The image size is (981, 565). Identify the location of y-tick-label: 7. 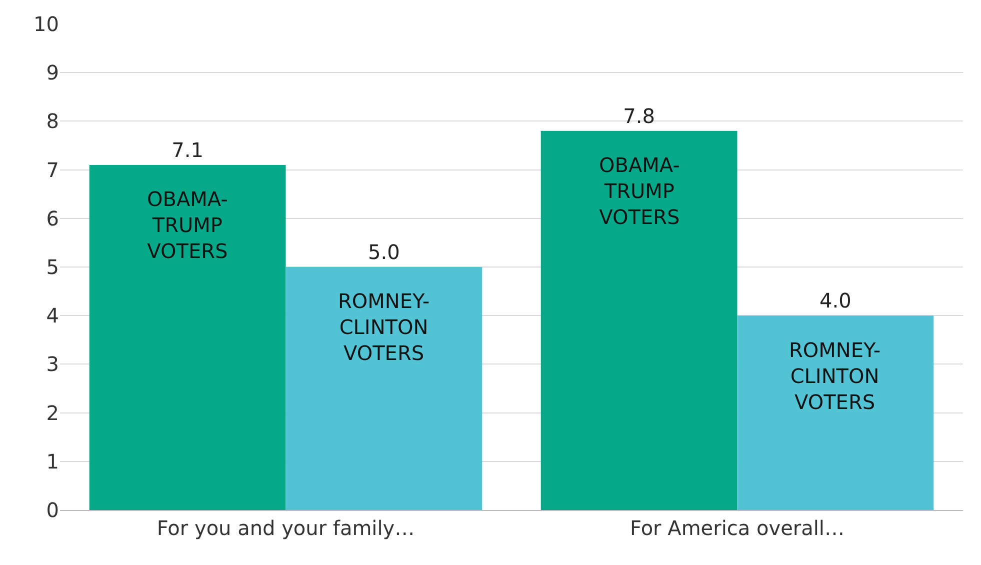
(52, 170).